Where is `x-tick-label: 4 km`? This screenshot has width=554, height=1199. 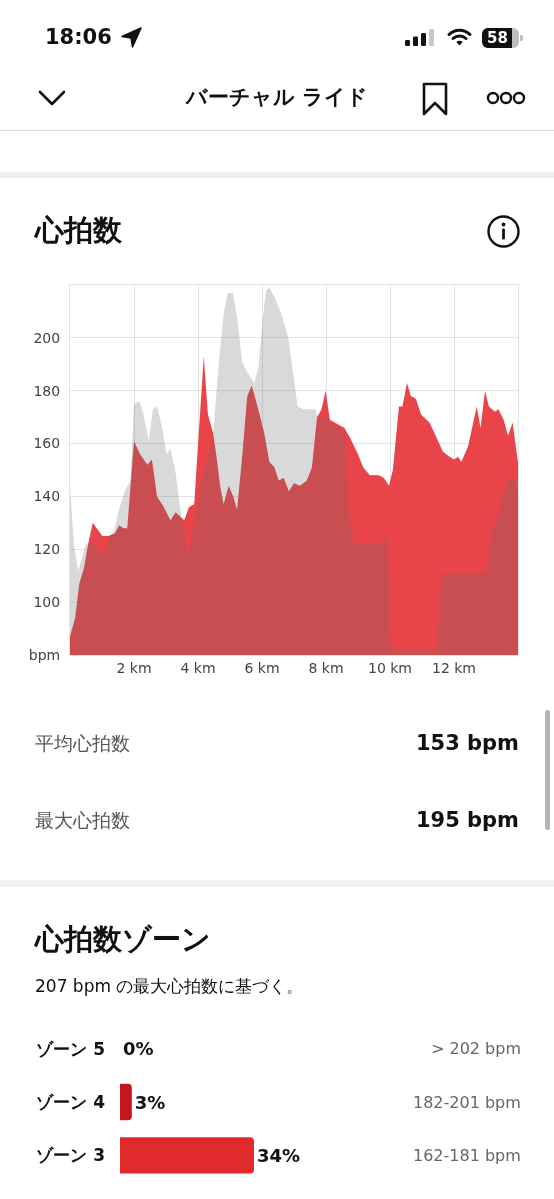
x-tick-label: 4 km is located at coordinates (198, 667).